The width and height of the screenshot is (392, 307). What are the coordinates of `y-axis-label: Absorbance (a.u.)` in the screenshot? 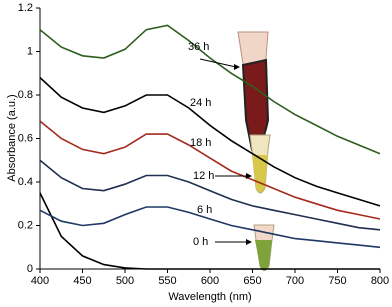 It's located at (12, 137).